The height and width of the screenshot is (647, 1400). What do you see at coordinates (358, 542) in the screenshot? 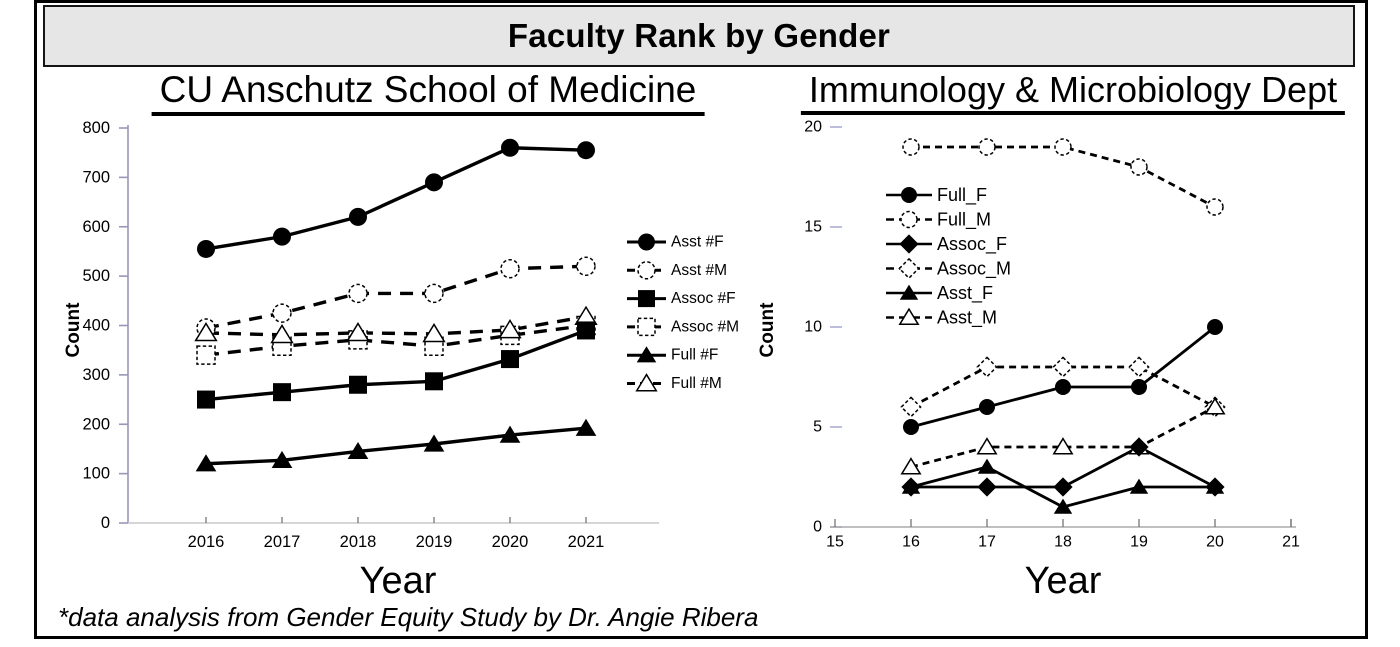
I see `x-tick-label: 2018` at bounding box center [358, 542].